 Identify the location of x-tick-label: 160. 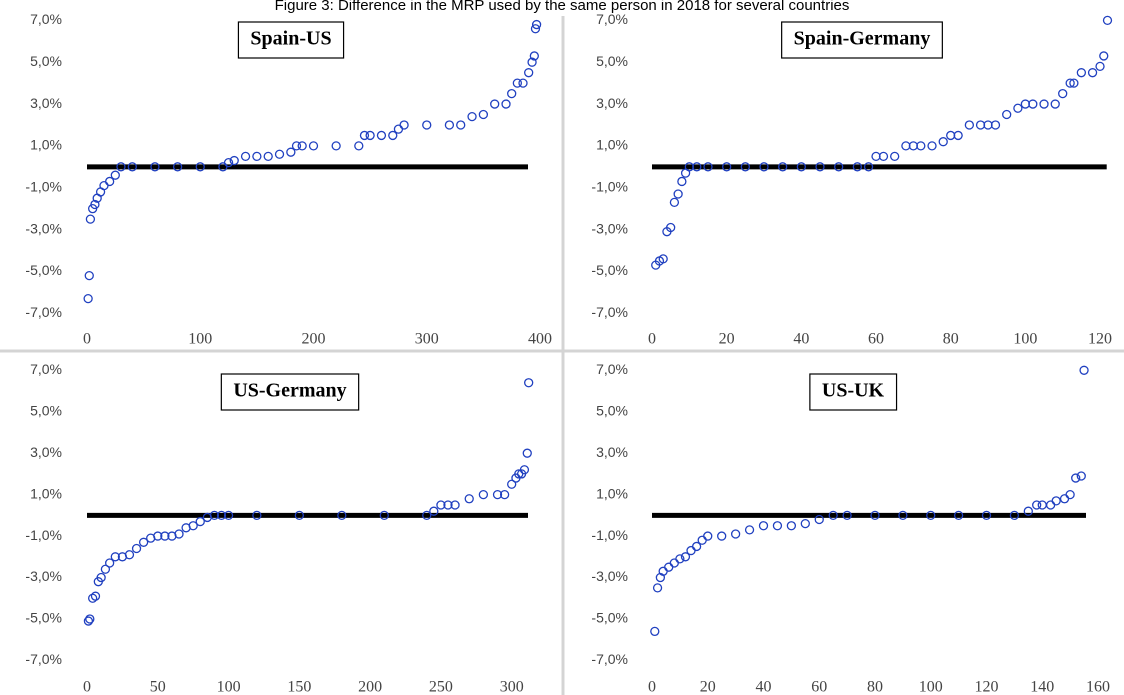
(1098, 687).